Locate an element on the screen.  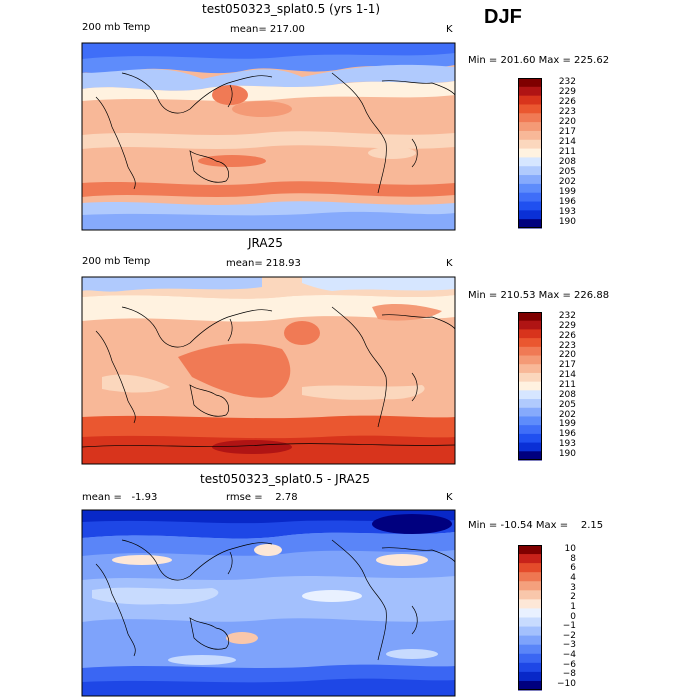
panel-2-variable-label: 200 mb Temp is located at coordinates (116, 261).